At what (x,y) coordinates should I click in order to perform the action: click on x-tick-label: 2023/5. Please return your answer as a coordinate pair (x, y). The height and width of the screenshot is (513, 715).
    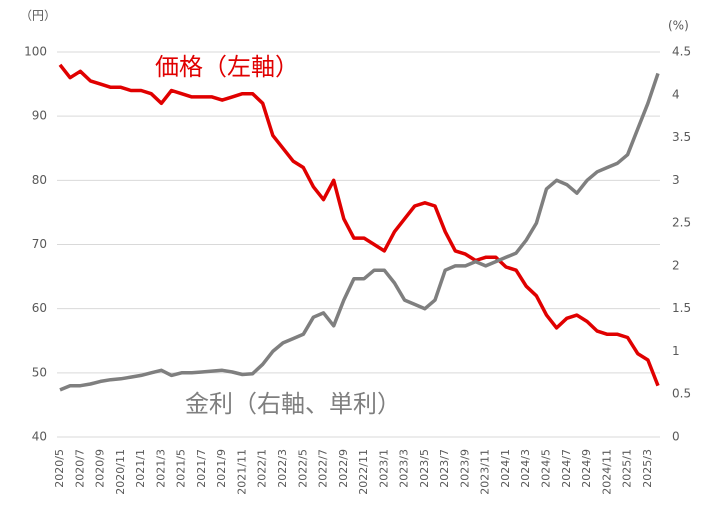
    Looking at the image, I should click on (424, 468).